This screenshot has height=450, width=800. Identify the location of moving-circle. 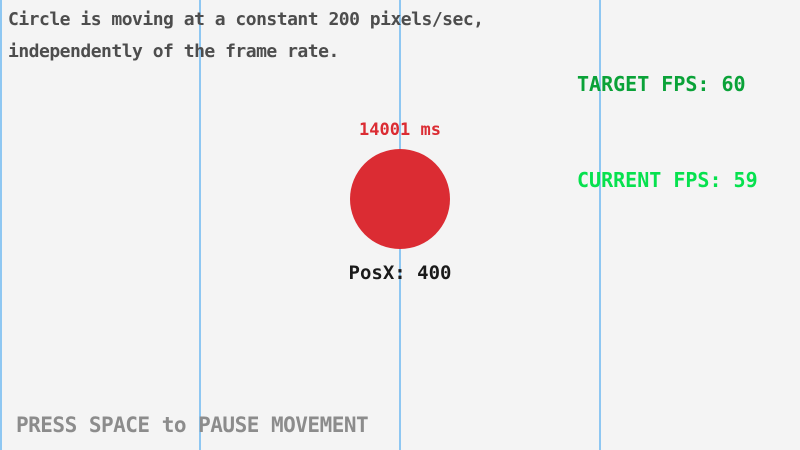
(400, 199).